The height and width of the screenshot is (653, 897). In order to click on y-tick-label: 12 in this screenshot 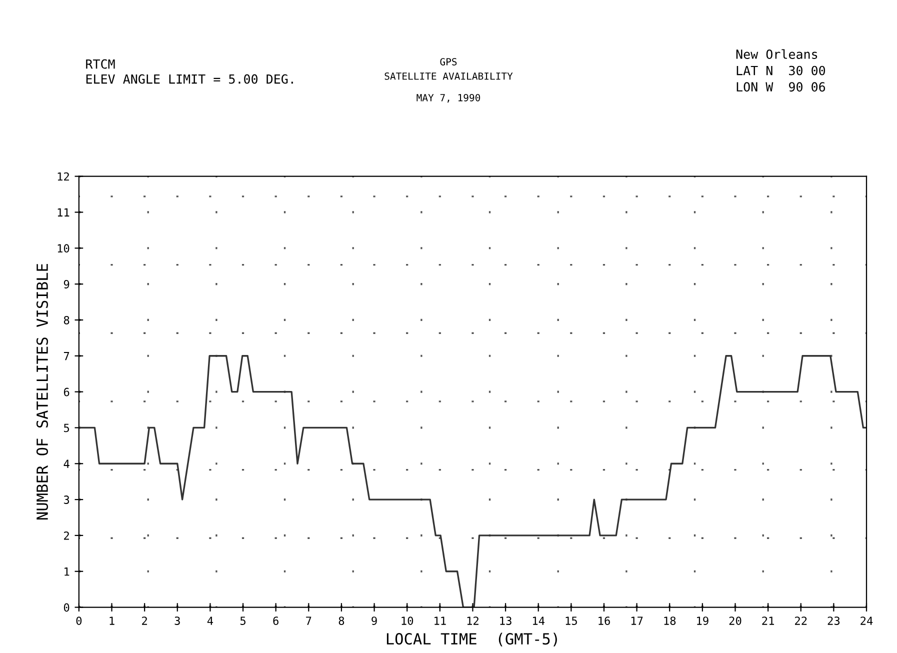, I will do `click(63, 176)`.